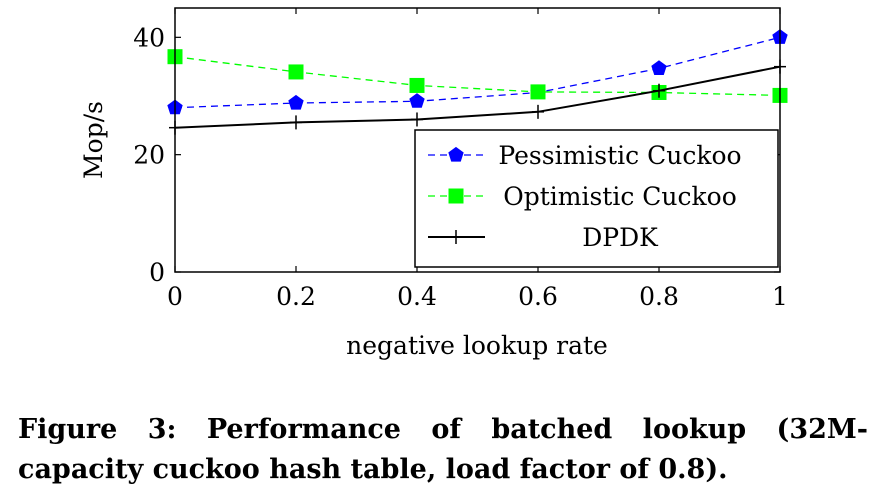  I want to click on series-line-pessimistic-cuckoo, so click(477, 72).